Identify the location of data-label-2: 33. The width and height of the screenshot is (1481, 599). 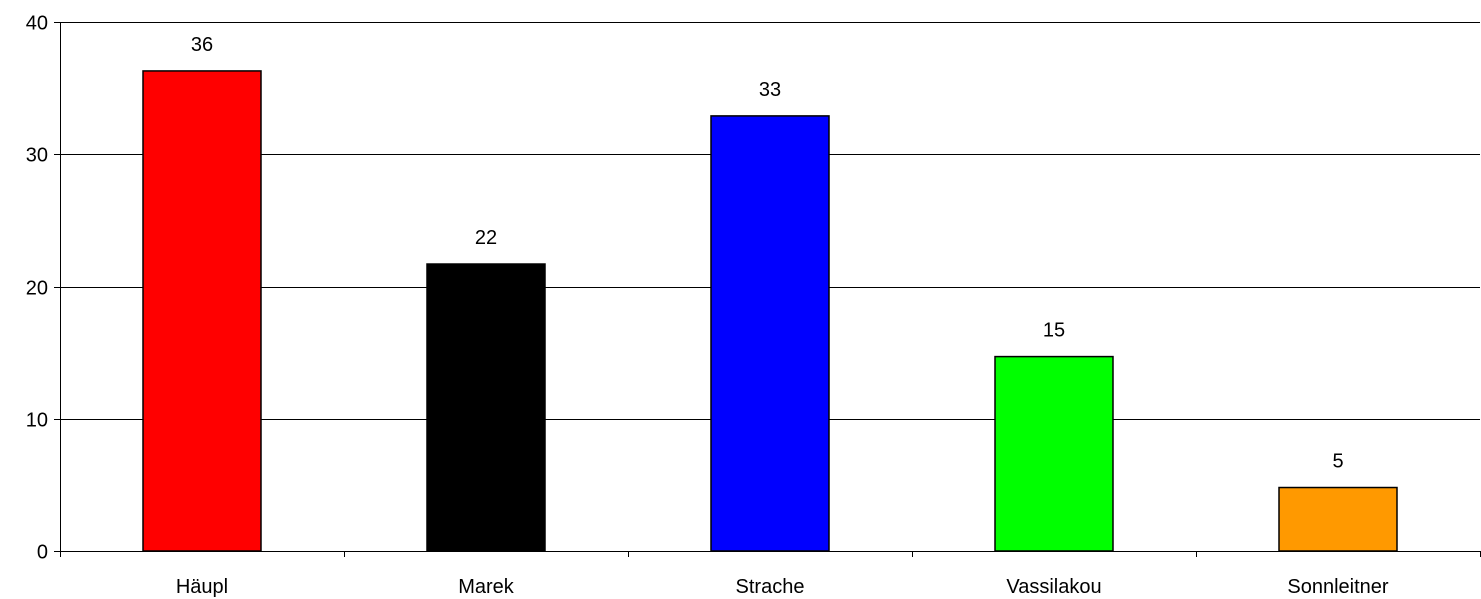
(770, 90).